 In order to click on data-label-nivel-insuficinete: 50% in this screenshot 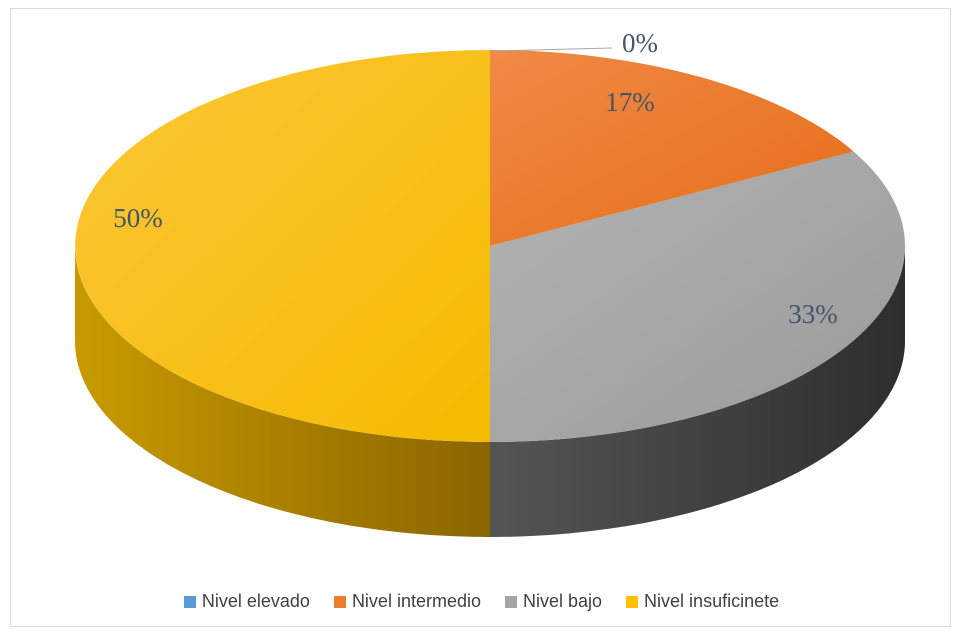, I will do `click(138, 218)`.